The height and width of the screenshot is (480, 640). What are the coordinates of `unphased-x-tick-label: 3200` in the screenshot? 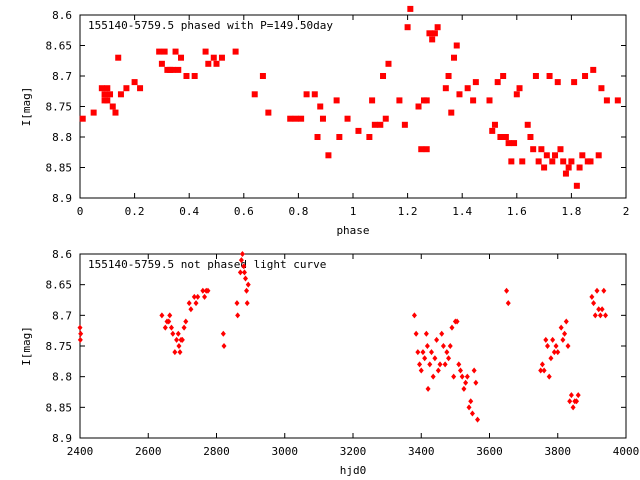 It's located at (353, 451).